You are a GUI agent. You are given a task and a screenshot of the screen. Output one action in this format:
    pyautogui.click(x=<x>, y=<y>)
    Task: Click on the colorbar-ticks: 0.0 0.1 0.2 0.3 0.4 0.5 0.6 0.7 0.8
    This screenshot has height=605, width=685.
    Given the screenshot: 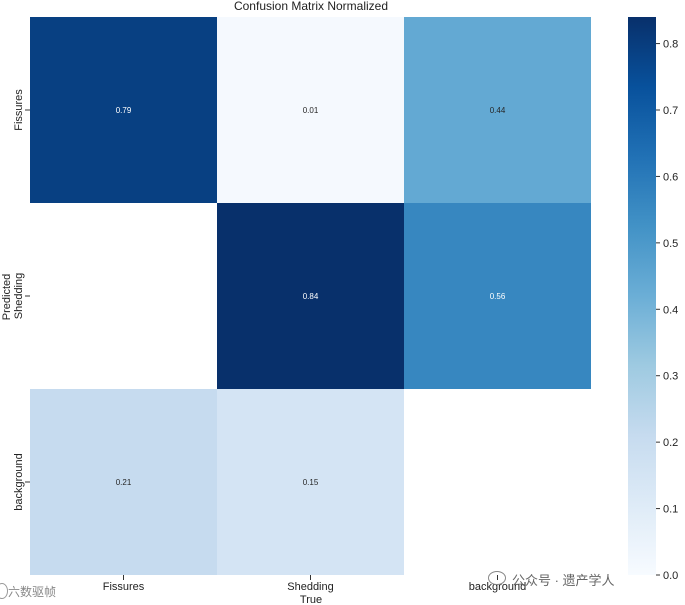 What is the action you would take?
    pyautogui.click(x=667, y=310)
    